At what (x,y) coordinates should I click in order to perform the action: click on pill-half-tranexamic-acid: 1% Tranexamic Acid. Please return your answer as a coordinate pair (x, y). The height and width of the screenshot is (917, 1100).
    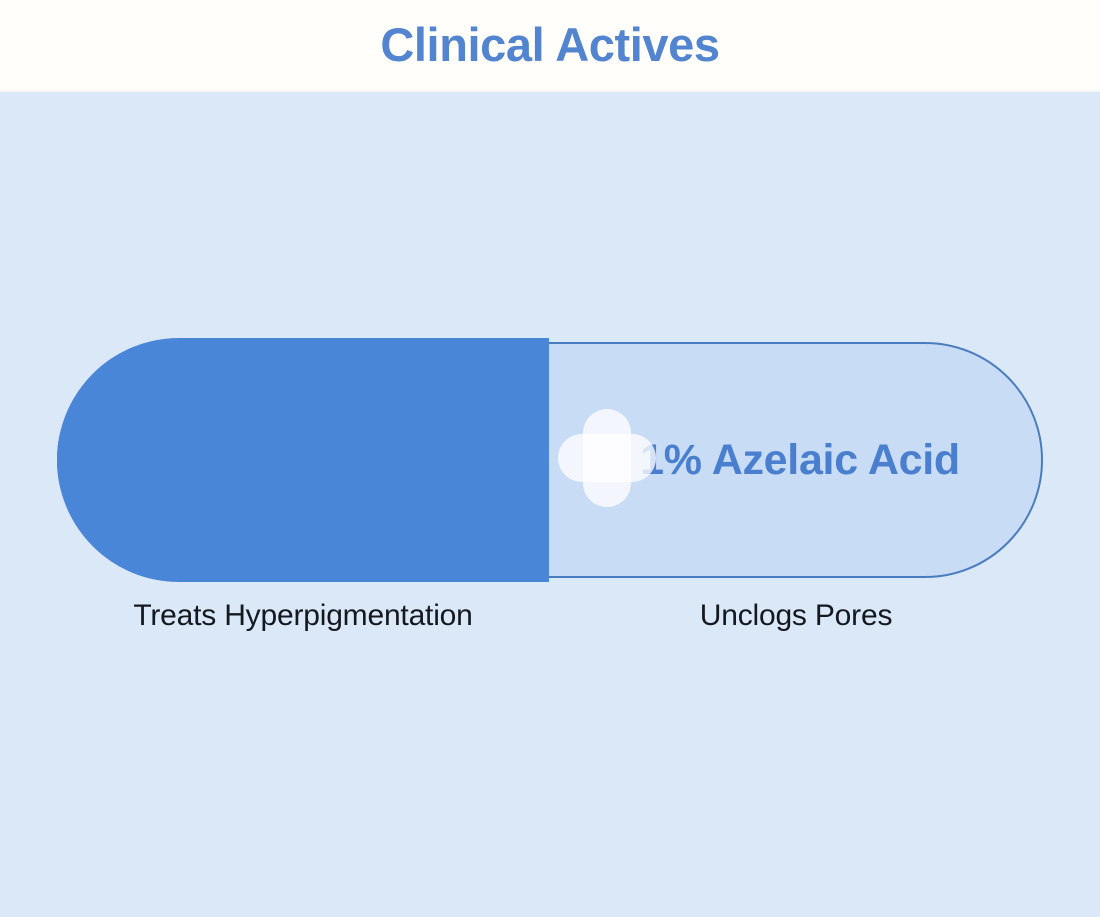
    Looking at the image, I should click on (303, 460).